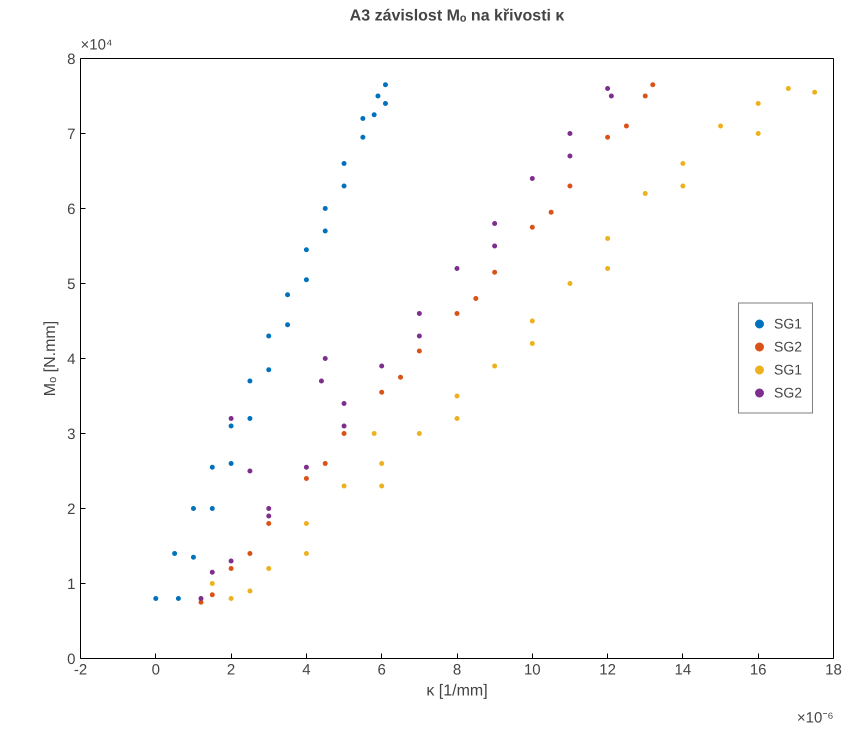 Image resolution: width=863 pixels, height=731 pixels. What do you see at coordinates (607, 670) in the screenshot?
I see `x-tick-label: 12` at bounding box center [607, 670].